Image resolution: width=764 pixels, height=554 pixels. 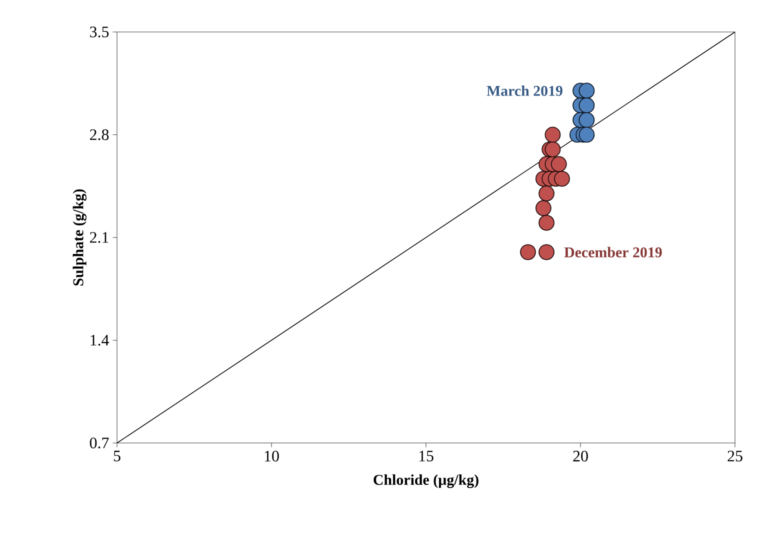 What do you see at coordinates (735, 456) in the screenshot?
I see `x-tick-label: 25` at bounding box center [735, 456].